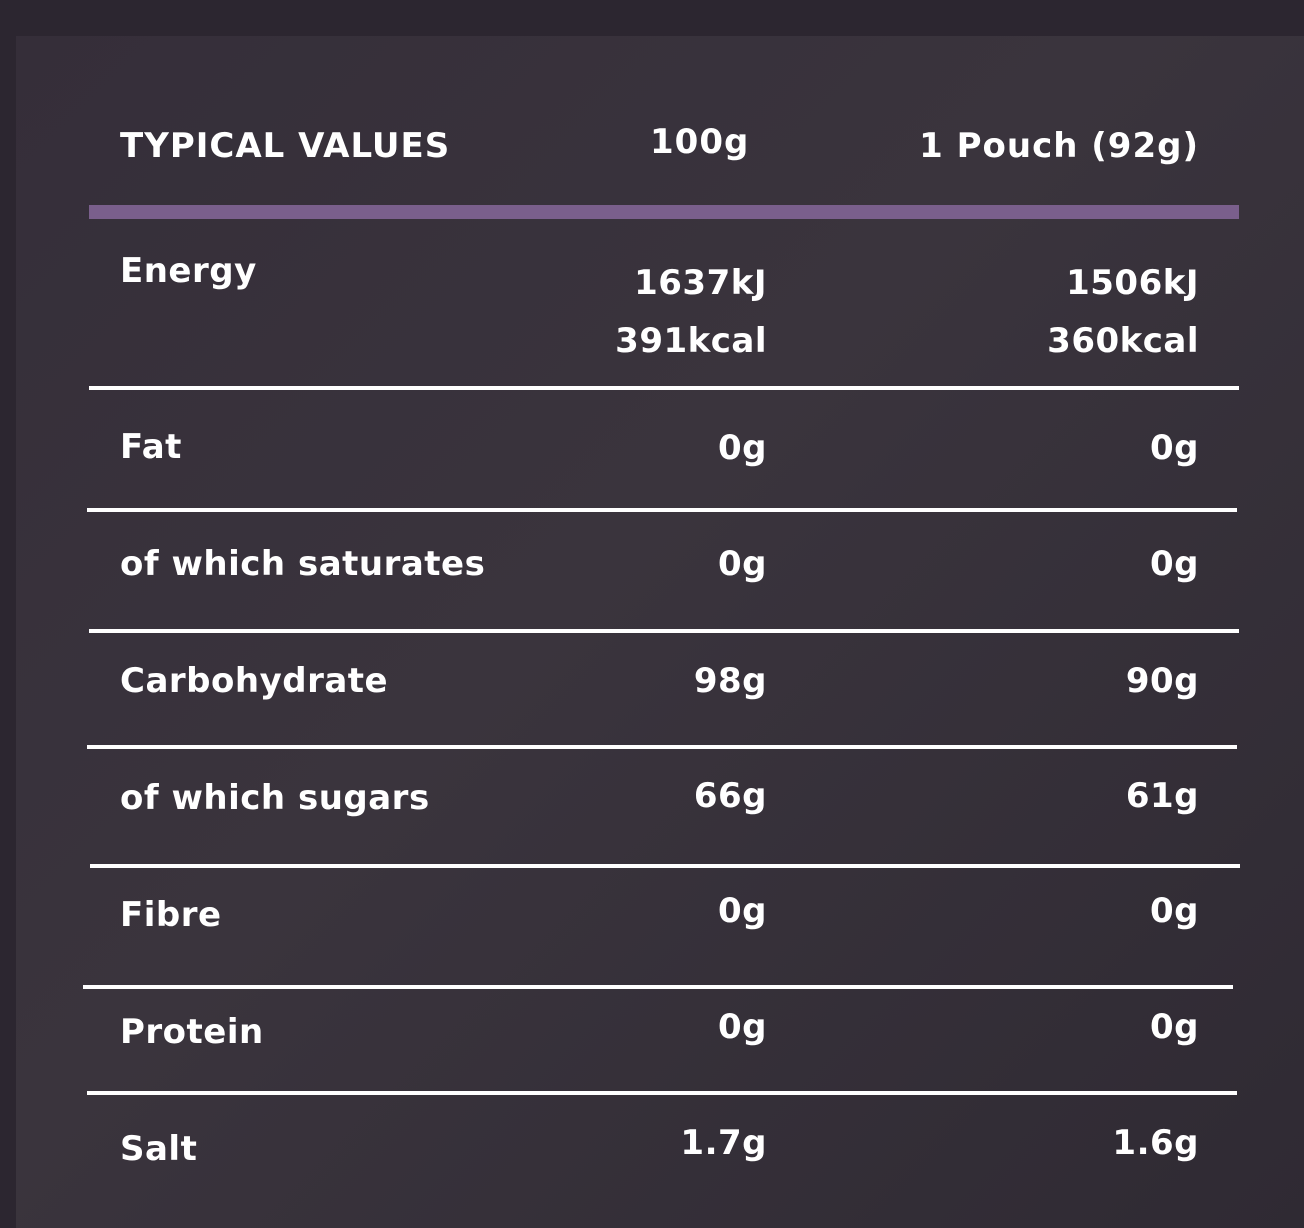 This screenshot has width=1304, height=1228. What do you see at coordinates (188, 271) in the screenshot?
I see `row-label-energy: Energy` at bounding box center [188, 271].